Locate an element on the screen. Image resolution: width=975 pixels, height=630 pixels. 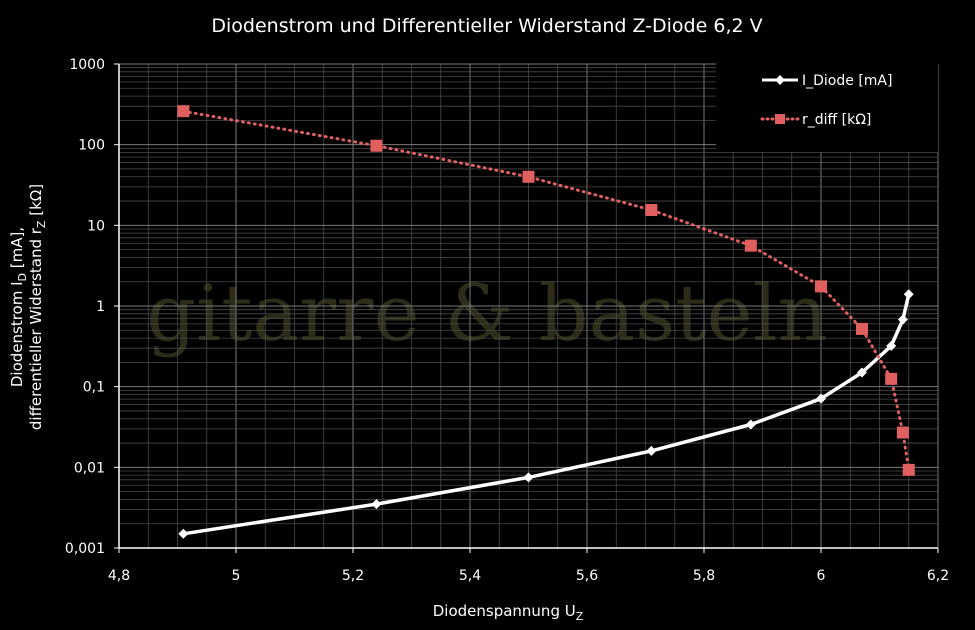
legend-marker-square is located at coordinates (780, 119).